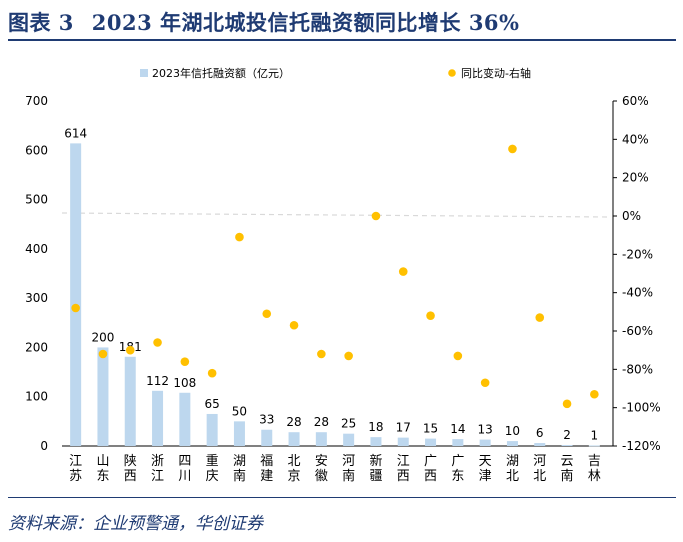 This screenshot has width=683, height=542. I want to click on category-label: 天, so click(485, 461).